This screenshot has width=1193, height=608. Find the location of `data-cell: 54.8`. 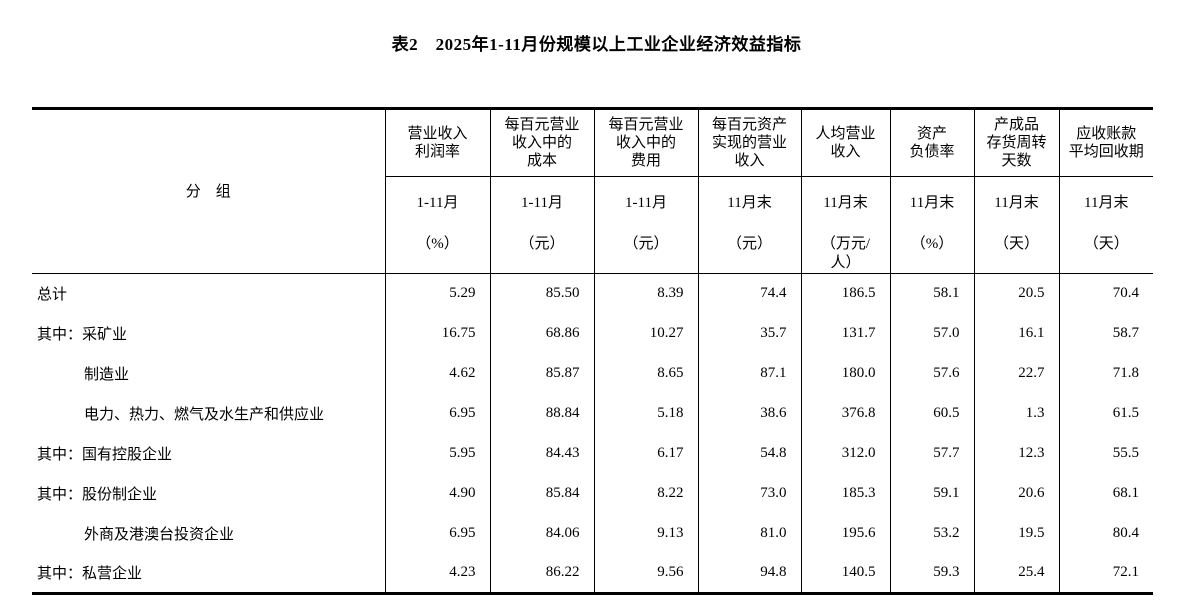

data-cell: 54.8 is located at coordinates (749, 453).